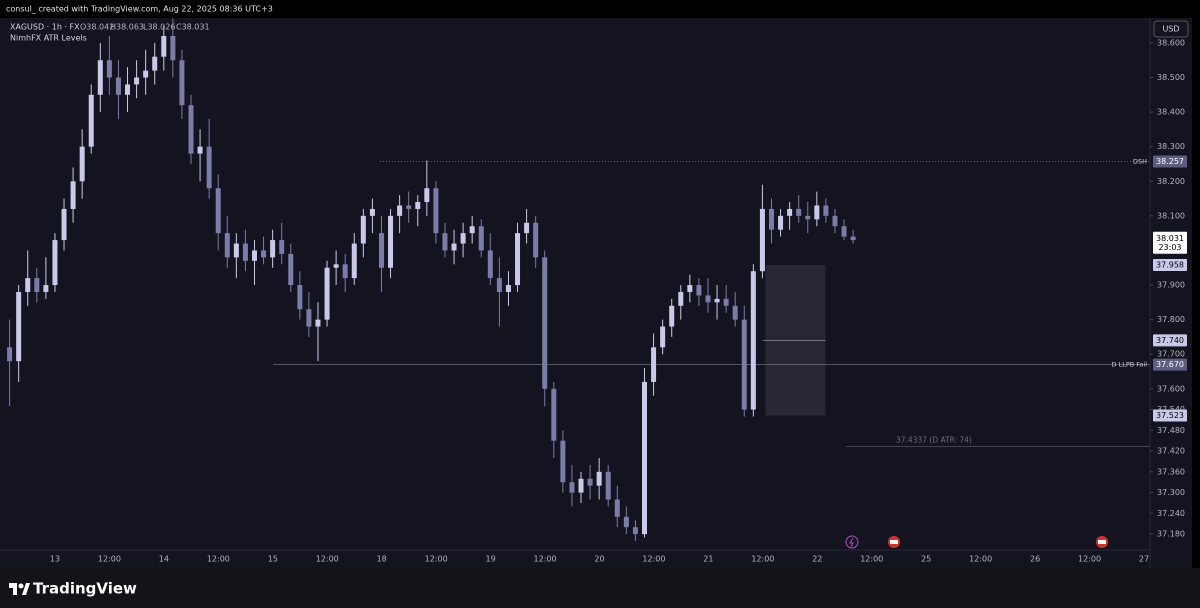 This screenshot has height=608, width=1200. Describe the element at coordinates (19, 589) in the screenshot. I see `brand-logo` at that location.